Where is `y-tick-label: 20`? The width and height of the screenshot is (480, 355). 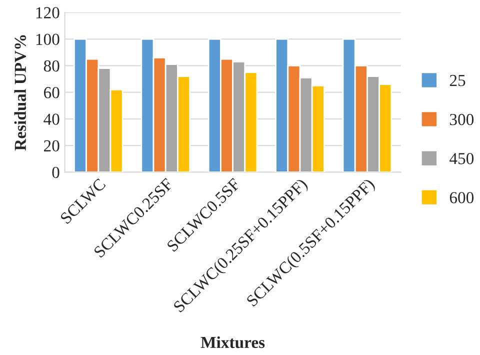 y-tick-label: 20 is located at coordinates (52, 146).